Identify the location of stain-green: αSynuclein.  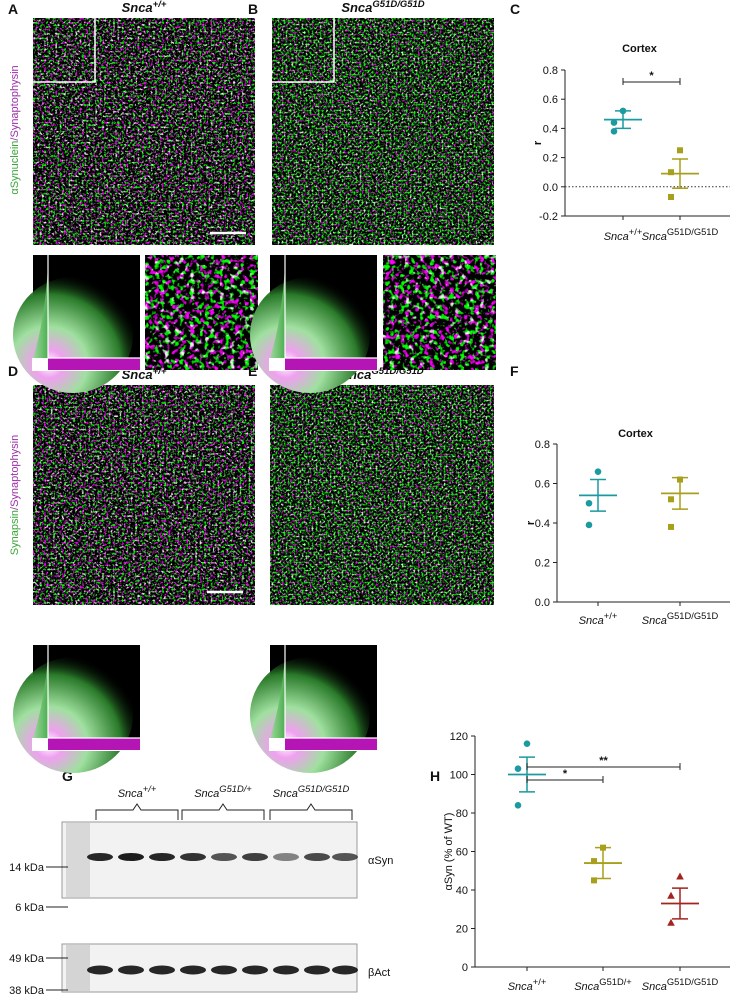
(15, 168).